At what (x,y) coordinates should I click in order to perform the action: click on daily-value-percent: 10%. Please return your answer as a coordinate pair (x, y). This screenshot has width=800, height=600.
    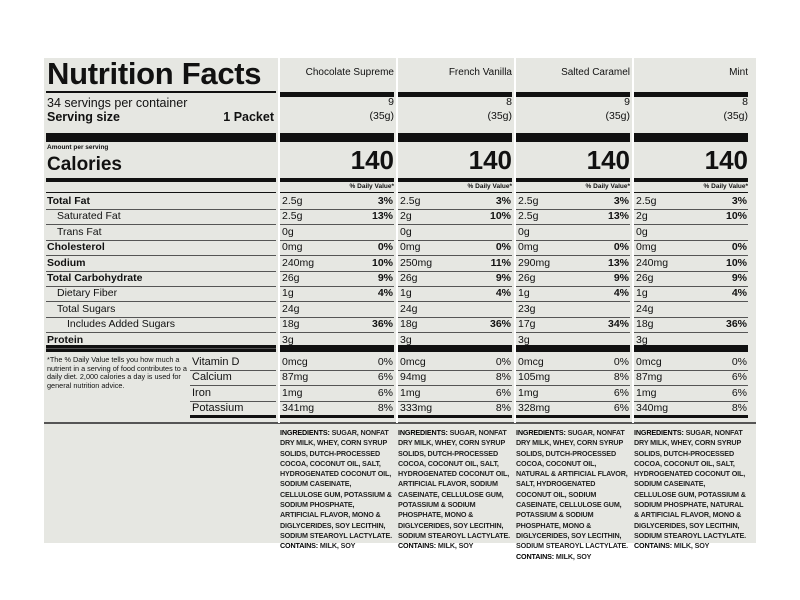
    Looking at the image, I should click on (500, 216).